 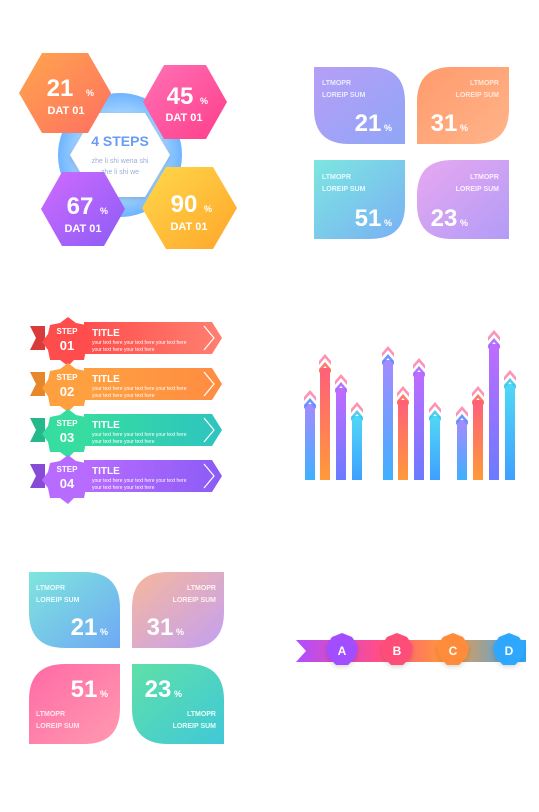 I want to click on petal-top-2-line2: LOREIP SUM, so click(x=478, y=95).